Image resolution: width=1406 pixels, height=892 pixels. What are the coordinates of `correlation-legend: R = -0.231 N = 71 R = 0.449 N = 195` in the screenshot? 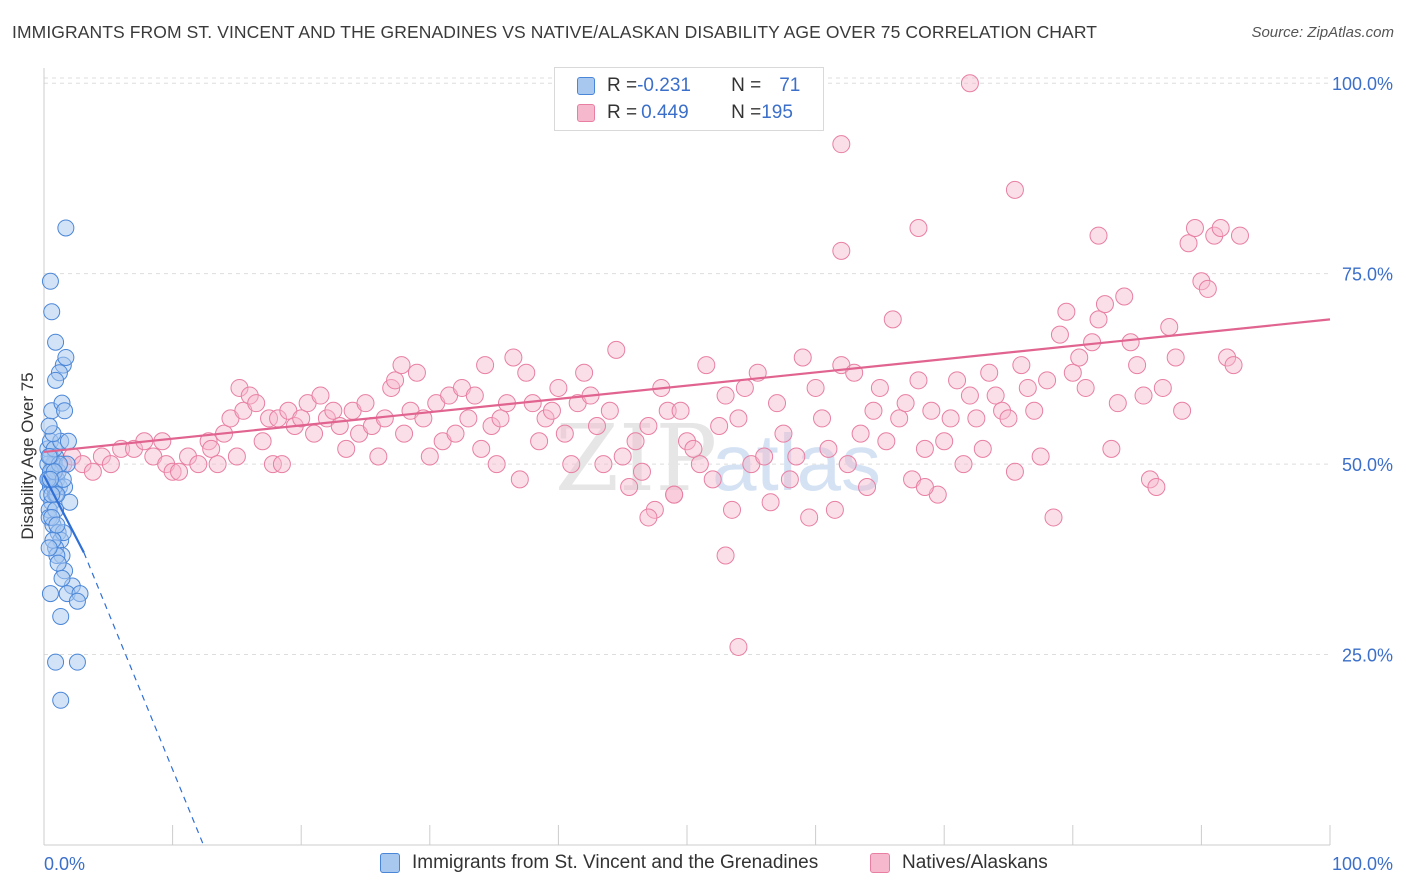 It's located at (689, 99).